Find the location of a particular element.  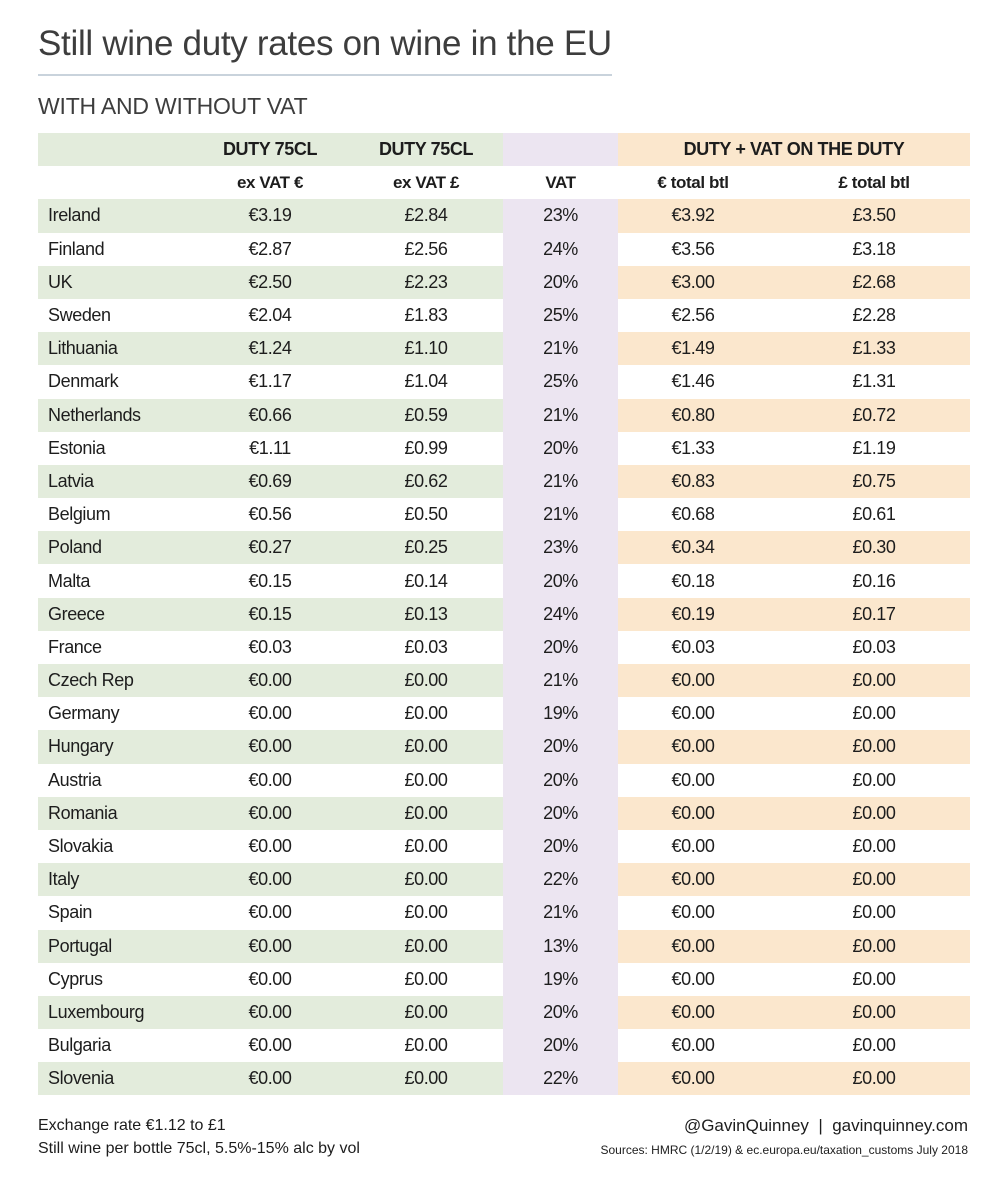

country-cell: Germany is located at coordinates (84, 713).